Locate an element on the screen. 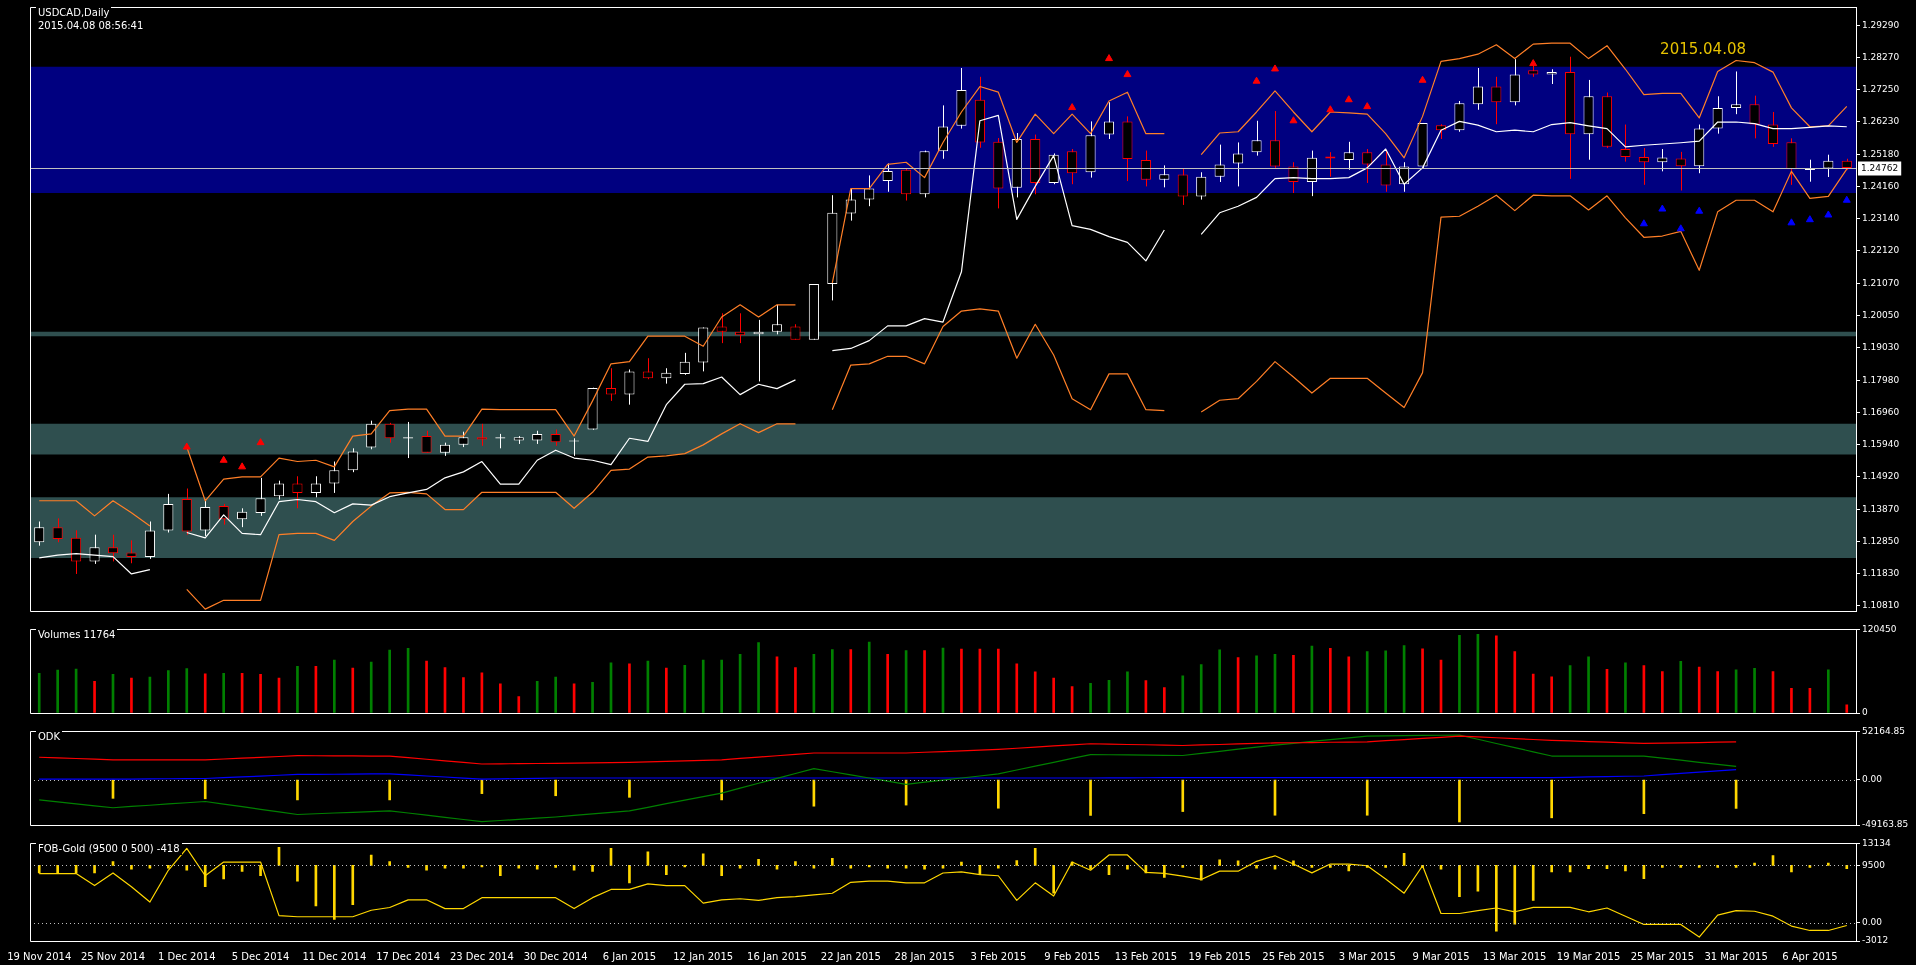 The height and width of the screenshot is (965, 1916). y-tick-label: 1.23140 is located at coordinates (1881, 218).